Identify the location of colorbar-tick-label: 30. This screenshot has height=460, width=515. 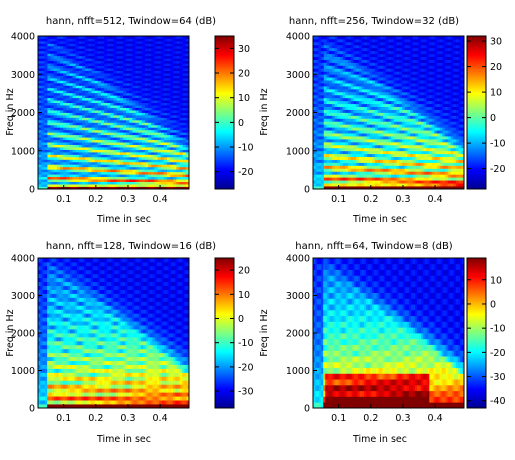
(244, 49).